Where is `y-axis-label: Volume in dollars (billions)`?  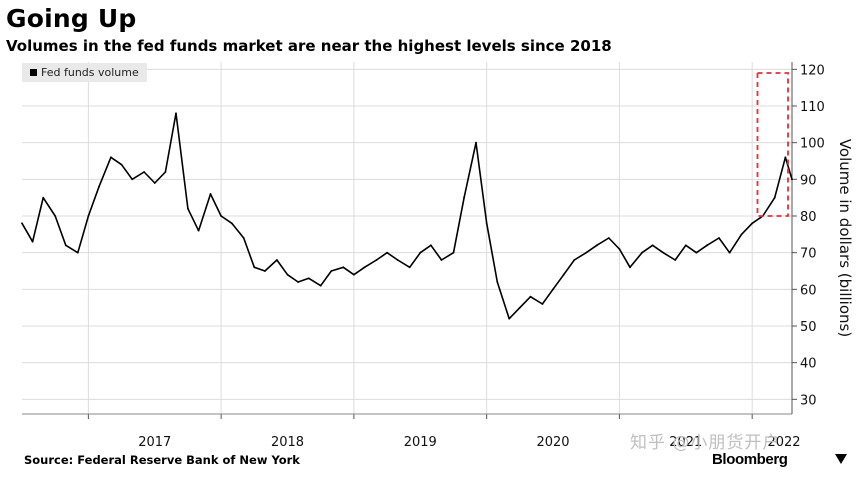 y-axis-label: Volume in dollars (billions) is located at coordinates (845, 238).